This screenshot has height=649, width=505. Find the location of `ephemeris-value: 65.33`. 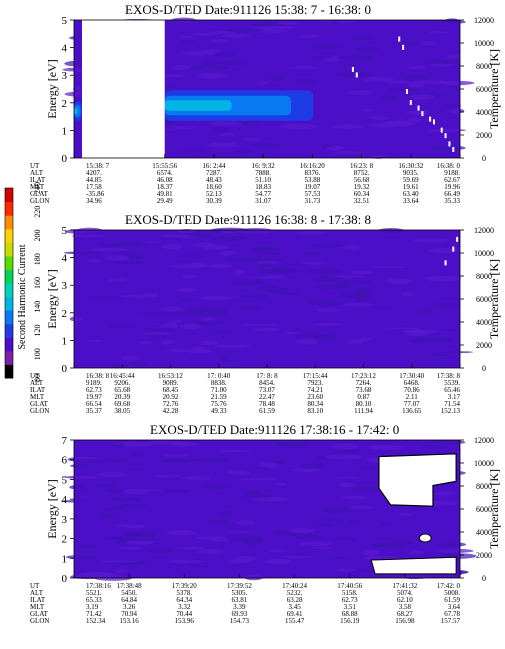

ephemeris-value: 65.33 is located at coordinates (94, 600).